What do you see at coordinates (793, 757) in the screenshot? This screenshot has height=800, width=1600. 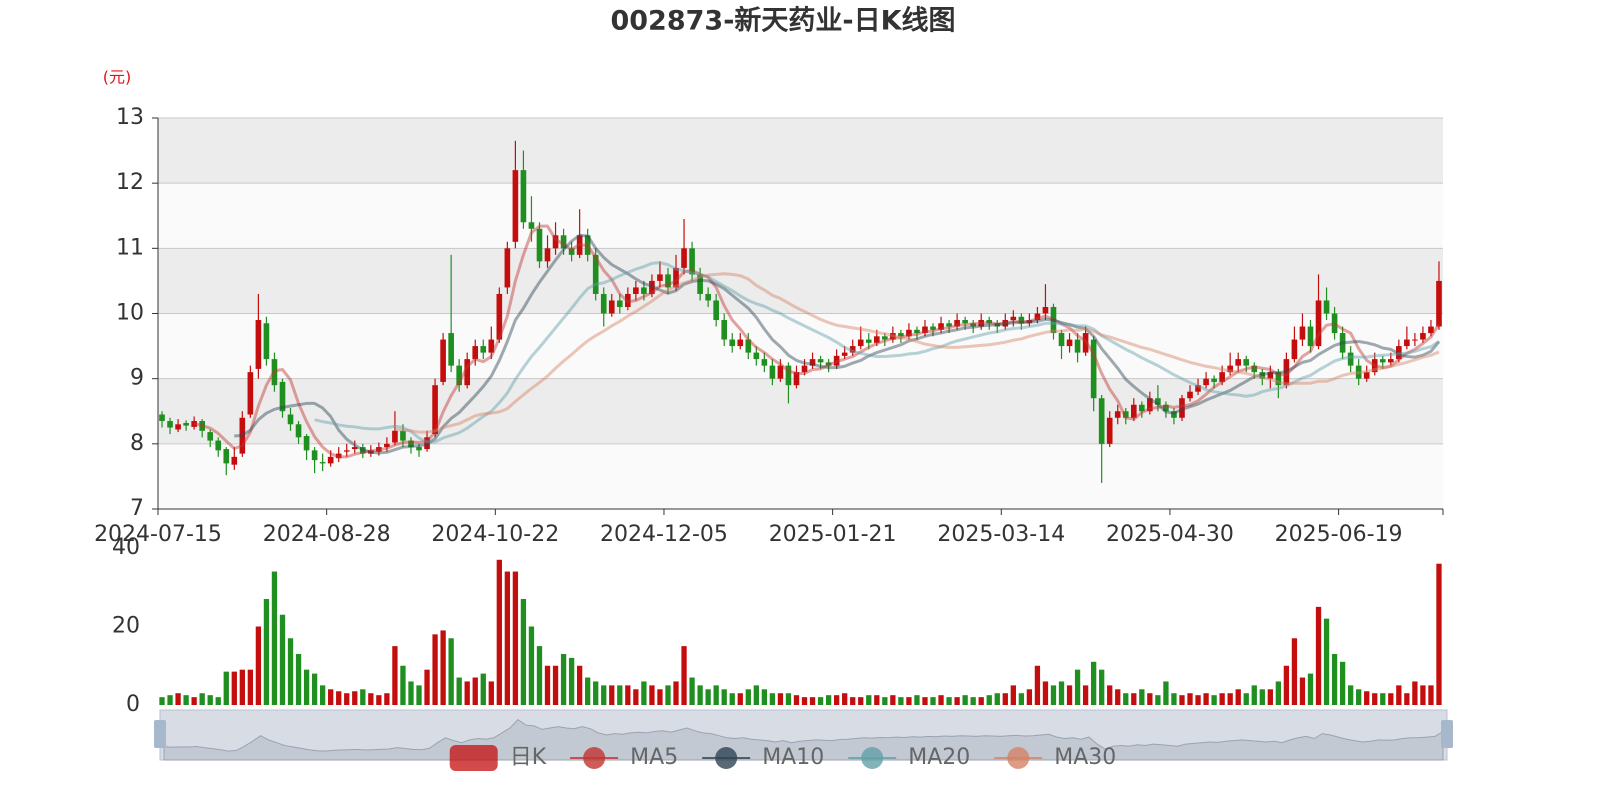 I see `legend-label: MA10` at bounding box center [793, 757].